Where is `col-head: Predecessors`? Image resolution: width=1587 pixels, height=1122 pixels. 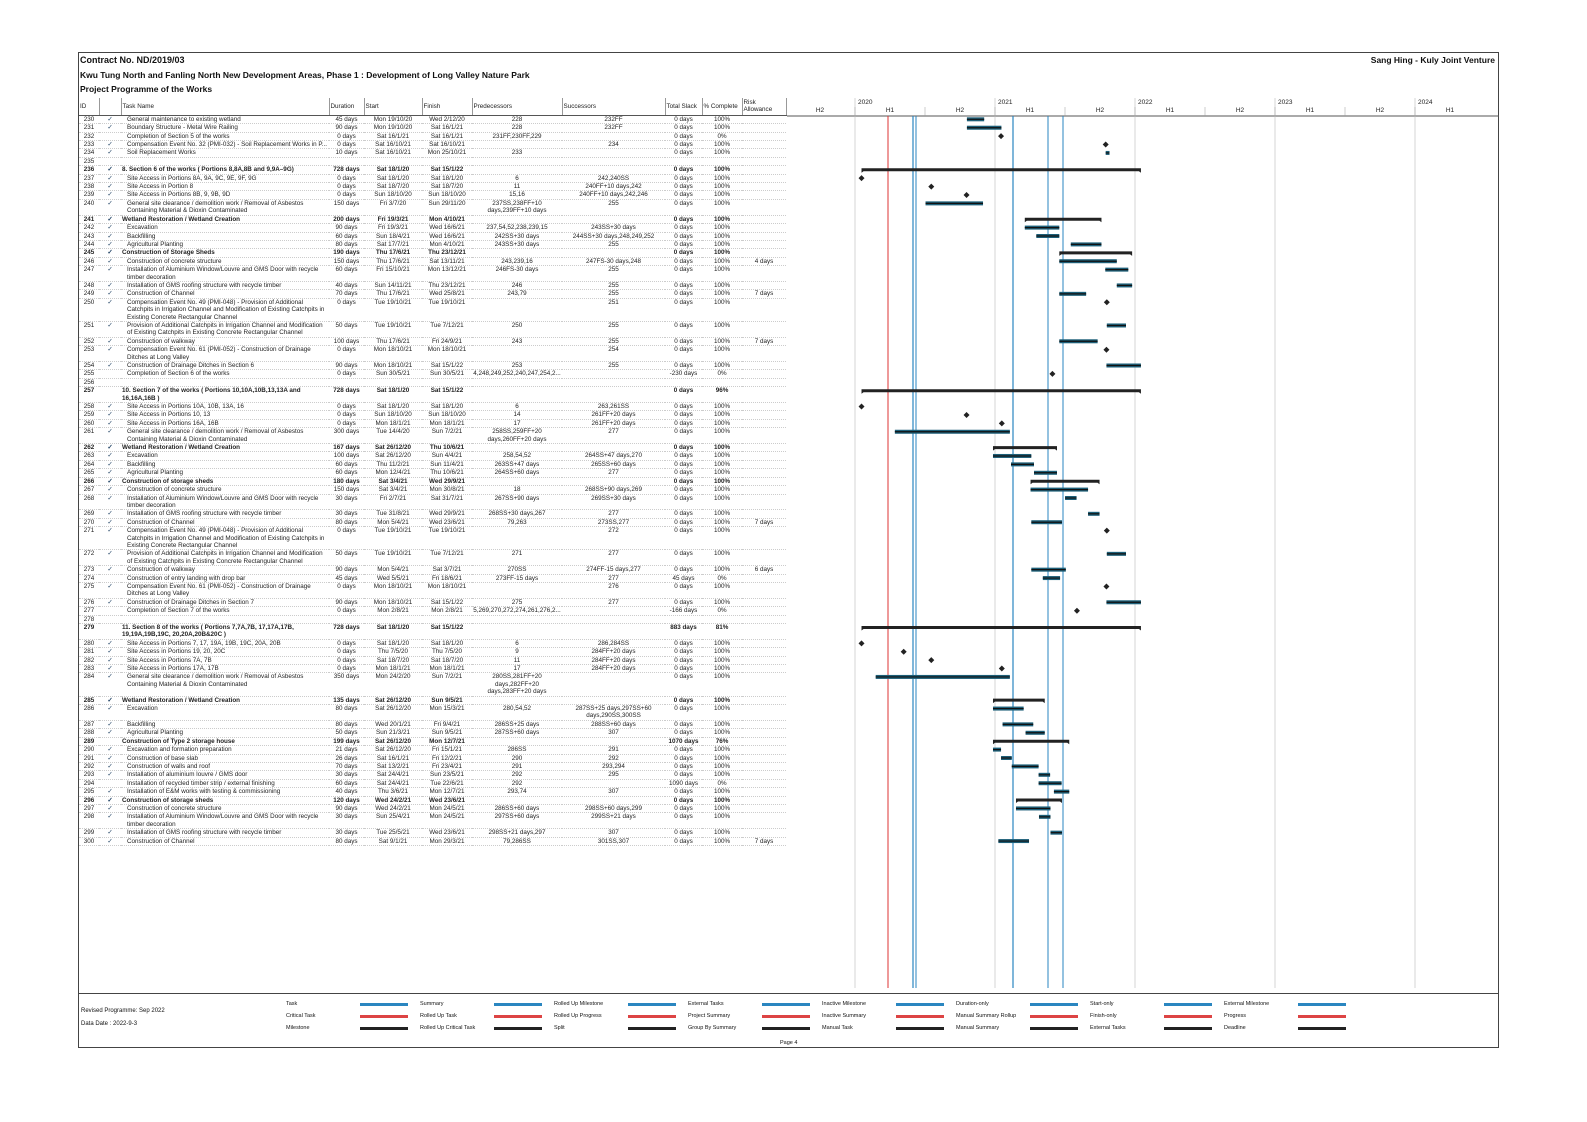 col-head: Predecessors is located at coordinates (517, 107).